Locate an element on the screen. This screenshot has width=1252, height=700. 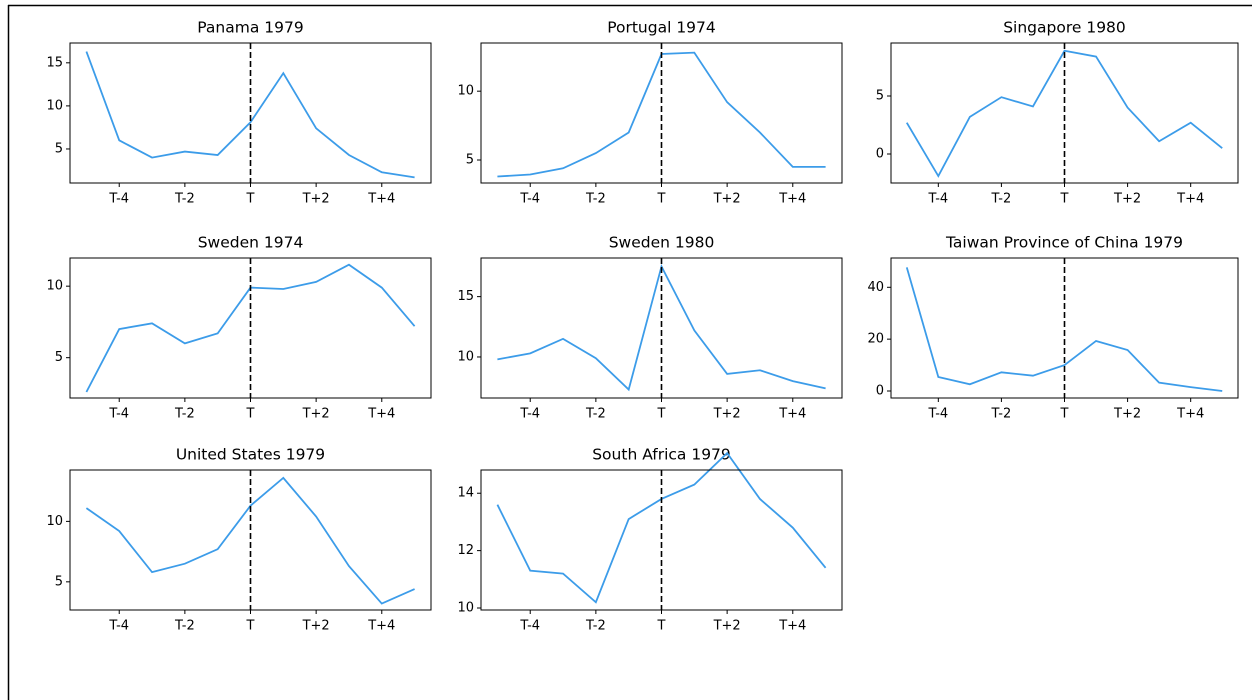
y-tick-label: 12 is located at coordinates (465, 550).